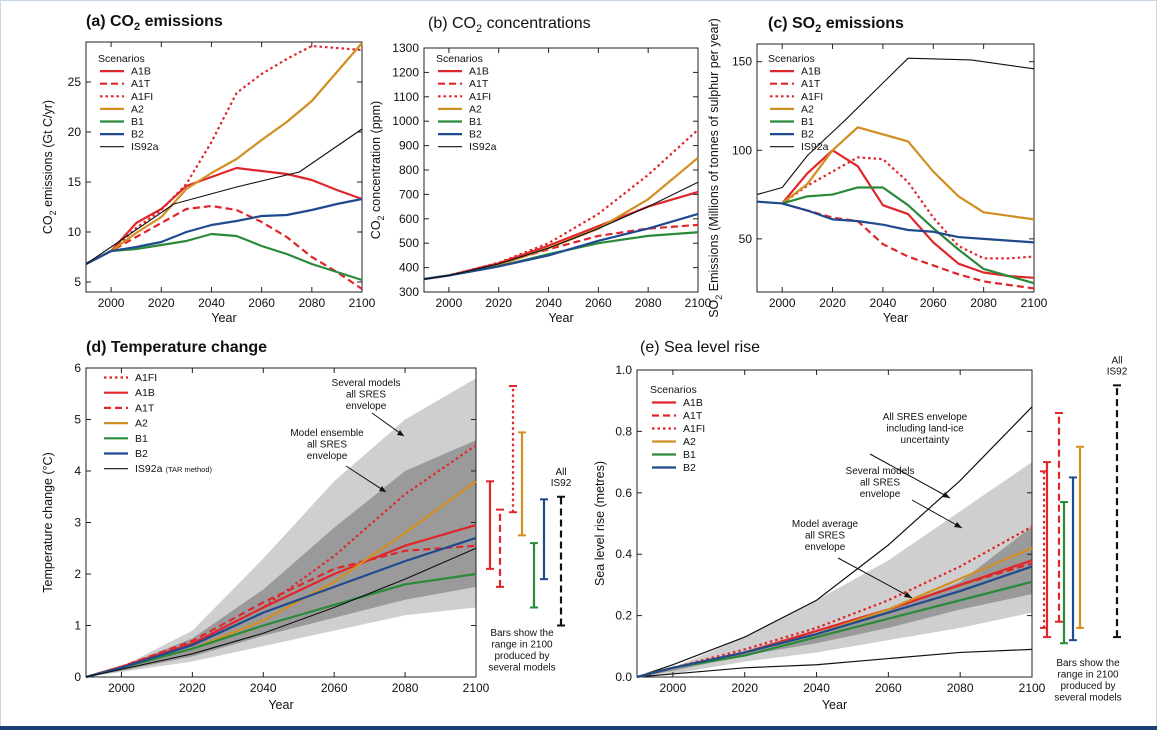 This screenshot has height=730, width=1157. Describe the element at coordinates (700, 347) in the screenshot. I see `title-text: (e) Sea level rise` at that location.